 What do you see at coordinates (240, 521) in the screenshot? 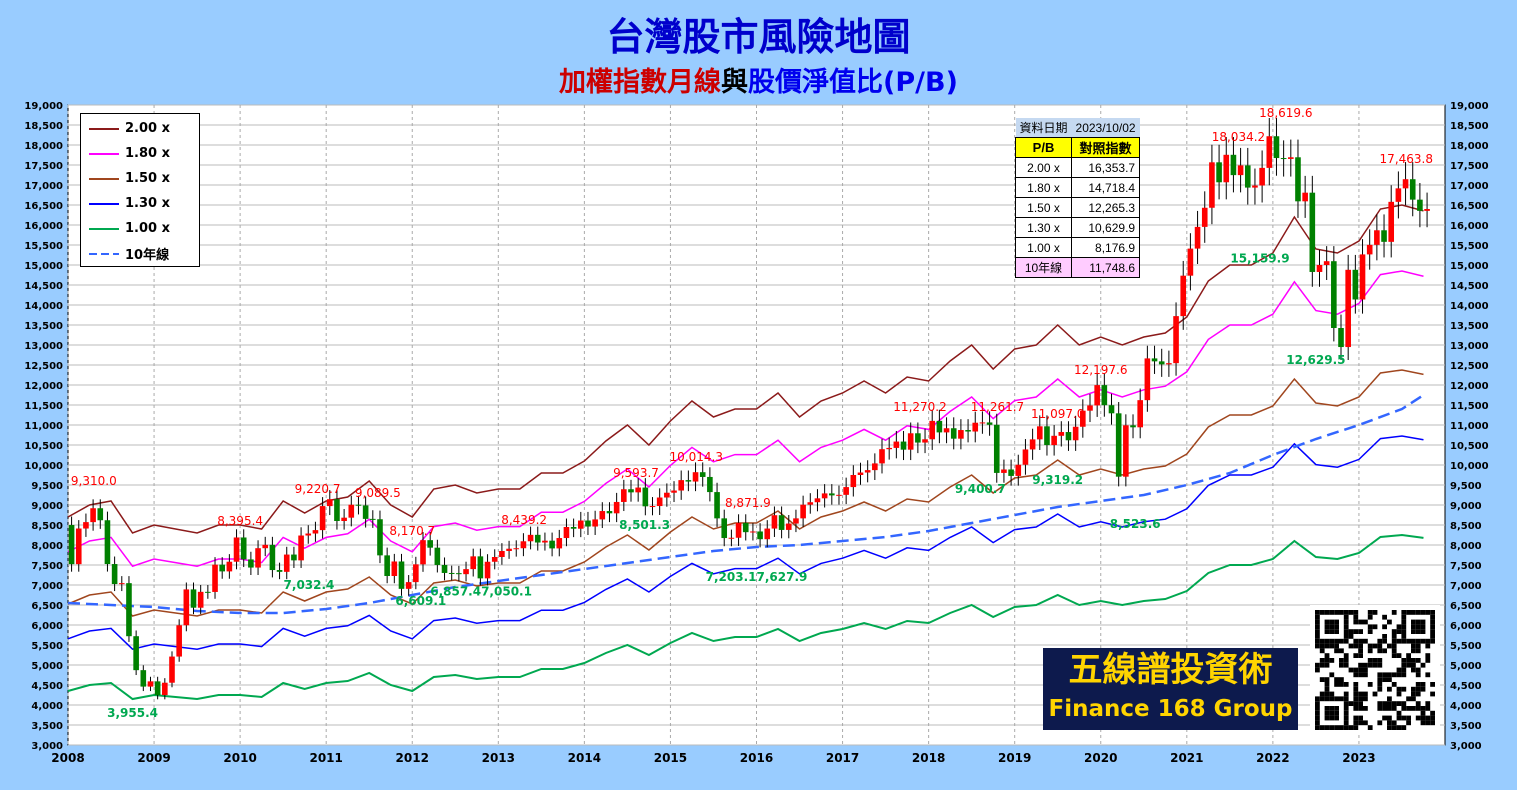
I see `high-label: 8,395.4` at bounding box center [240, 521].